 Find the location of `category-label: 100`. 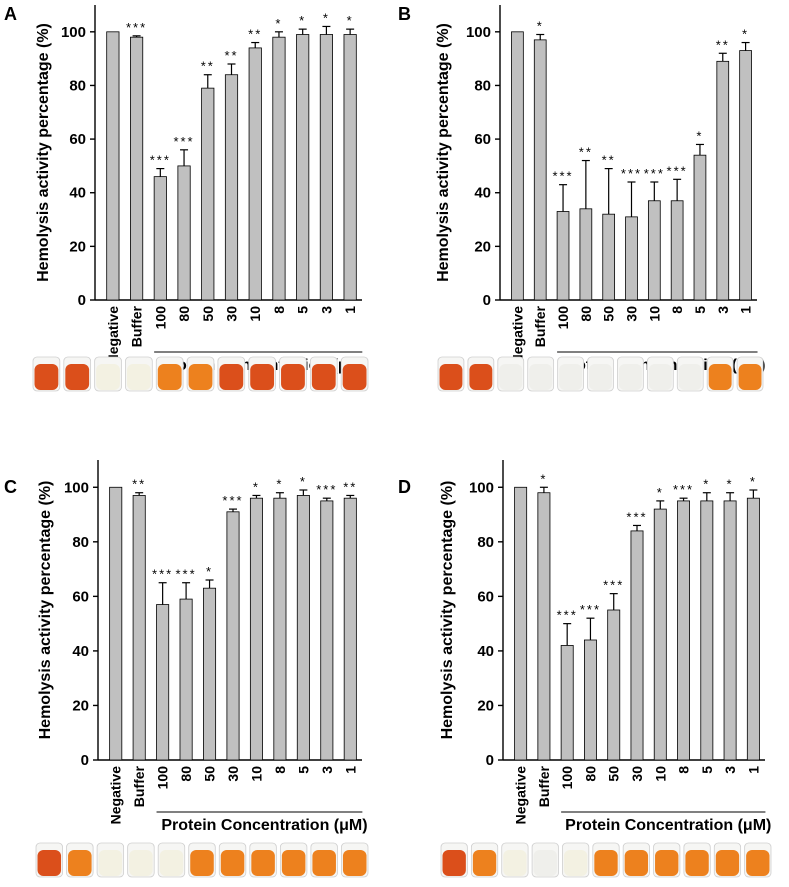

category-label: 100 is located at coordinates (567, 778).